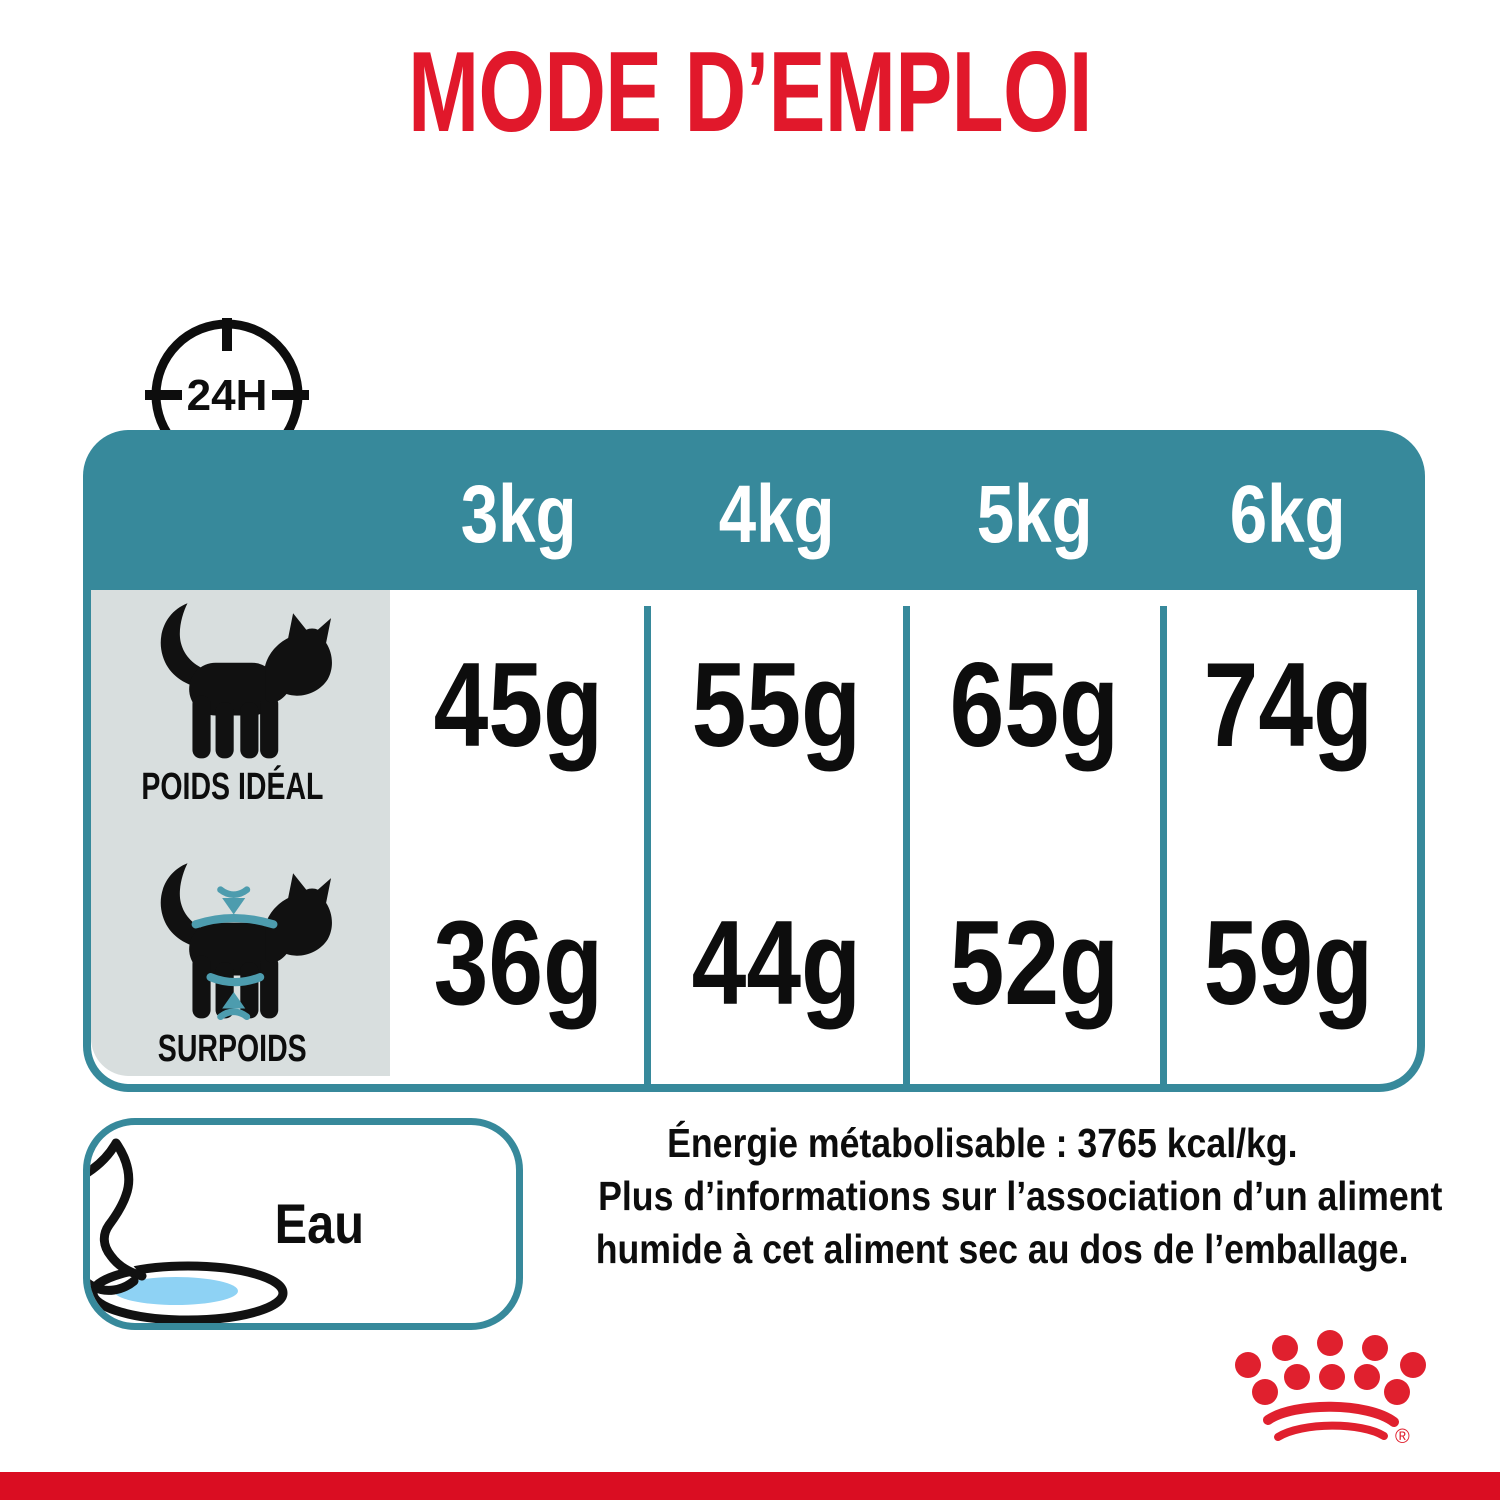 This screenshot has width=1500, height=1500. Describe the element at coordinates (246, 681) in the screenshot. I see `ideal-weight-cat-icon` at that location.